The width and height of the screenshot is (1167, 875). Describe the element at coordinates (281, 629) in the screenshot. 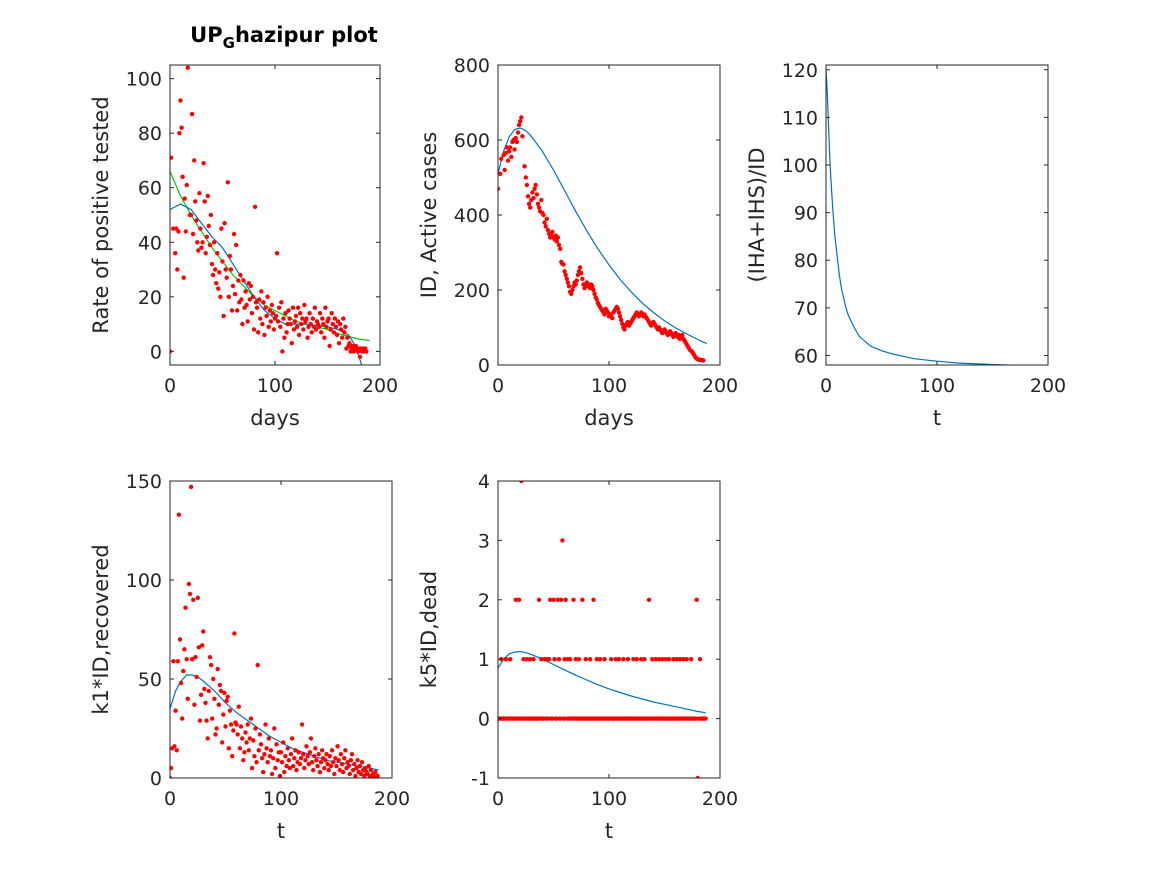

I see `plot-area` at that location.